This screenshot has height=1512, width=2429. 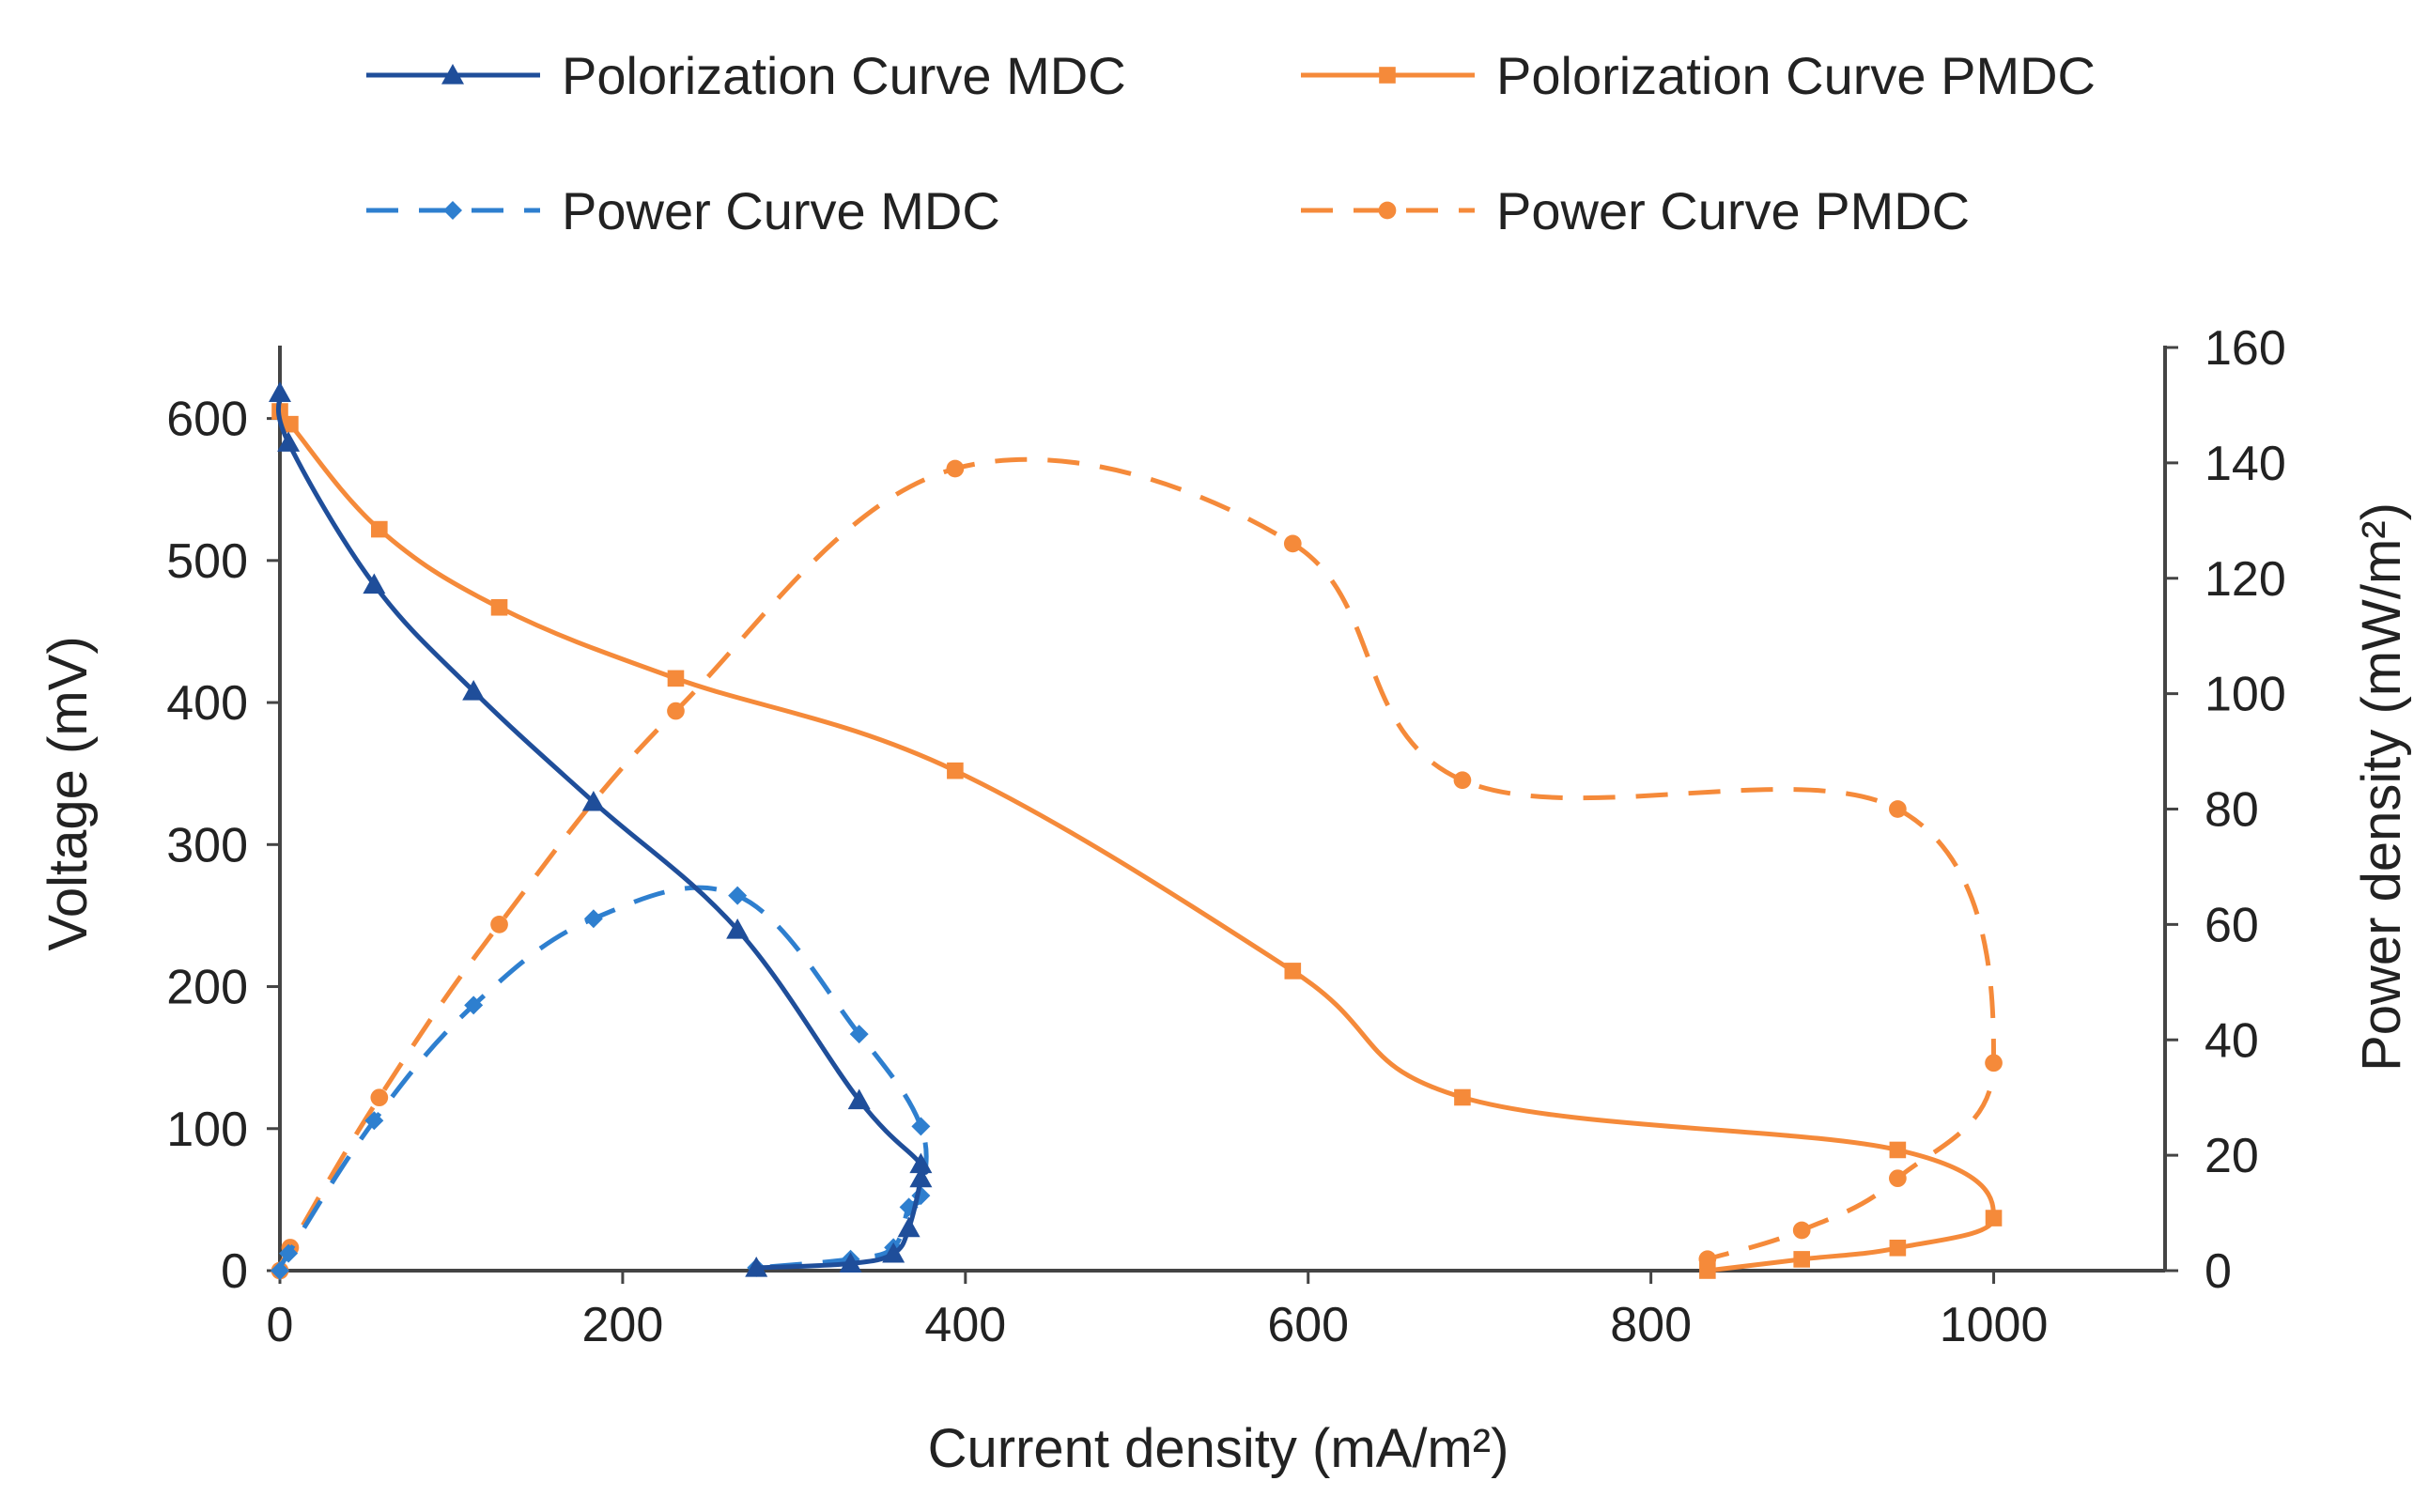 What do you see at coordinates (2245, 695) in the screenshot?
I see `y-right-tick-label: 100` at bounding box center [2245, 695].